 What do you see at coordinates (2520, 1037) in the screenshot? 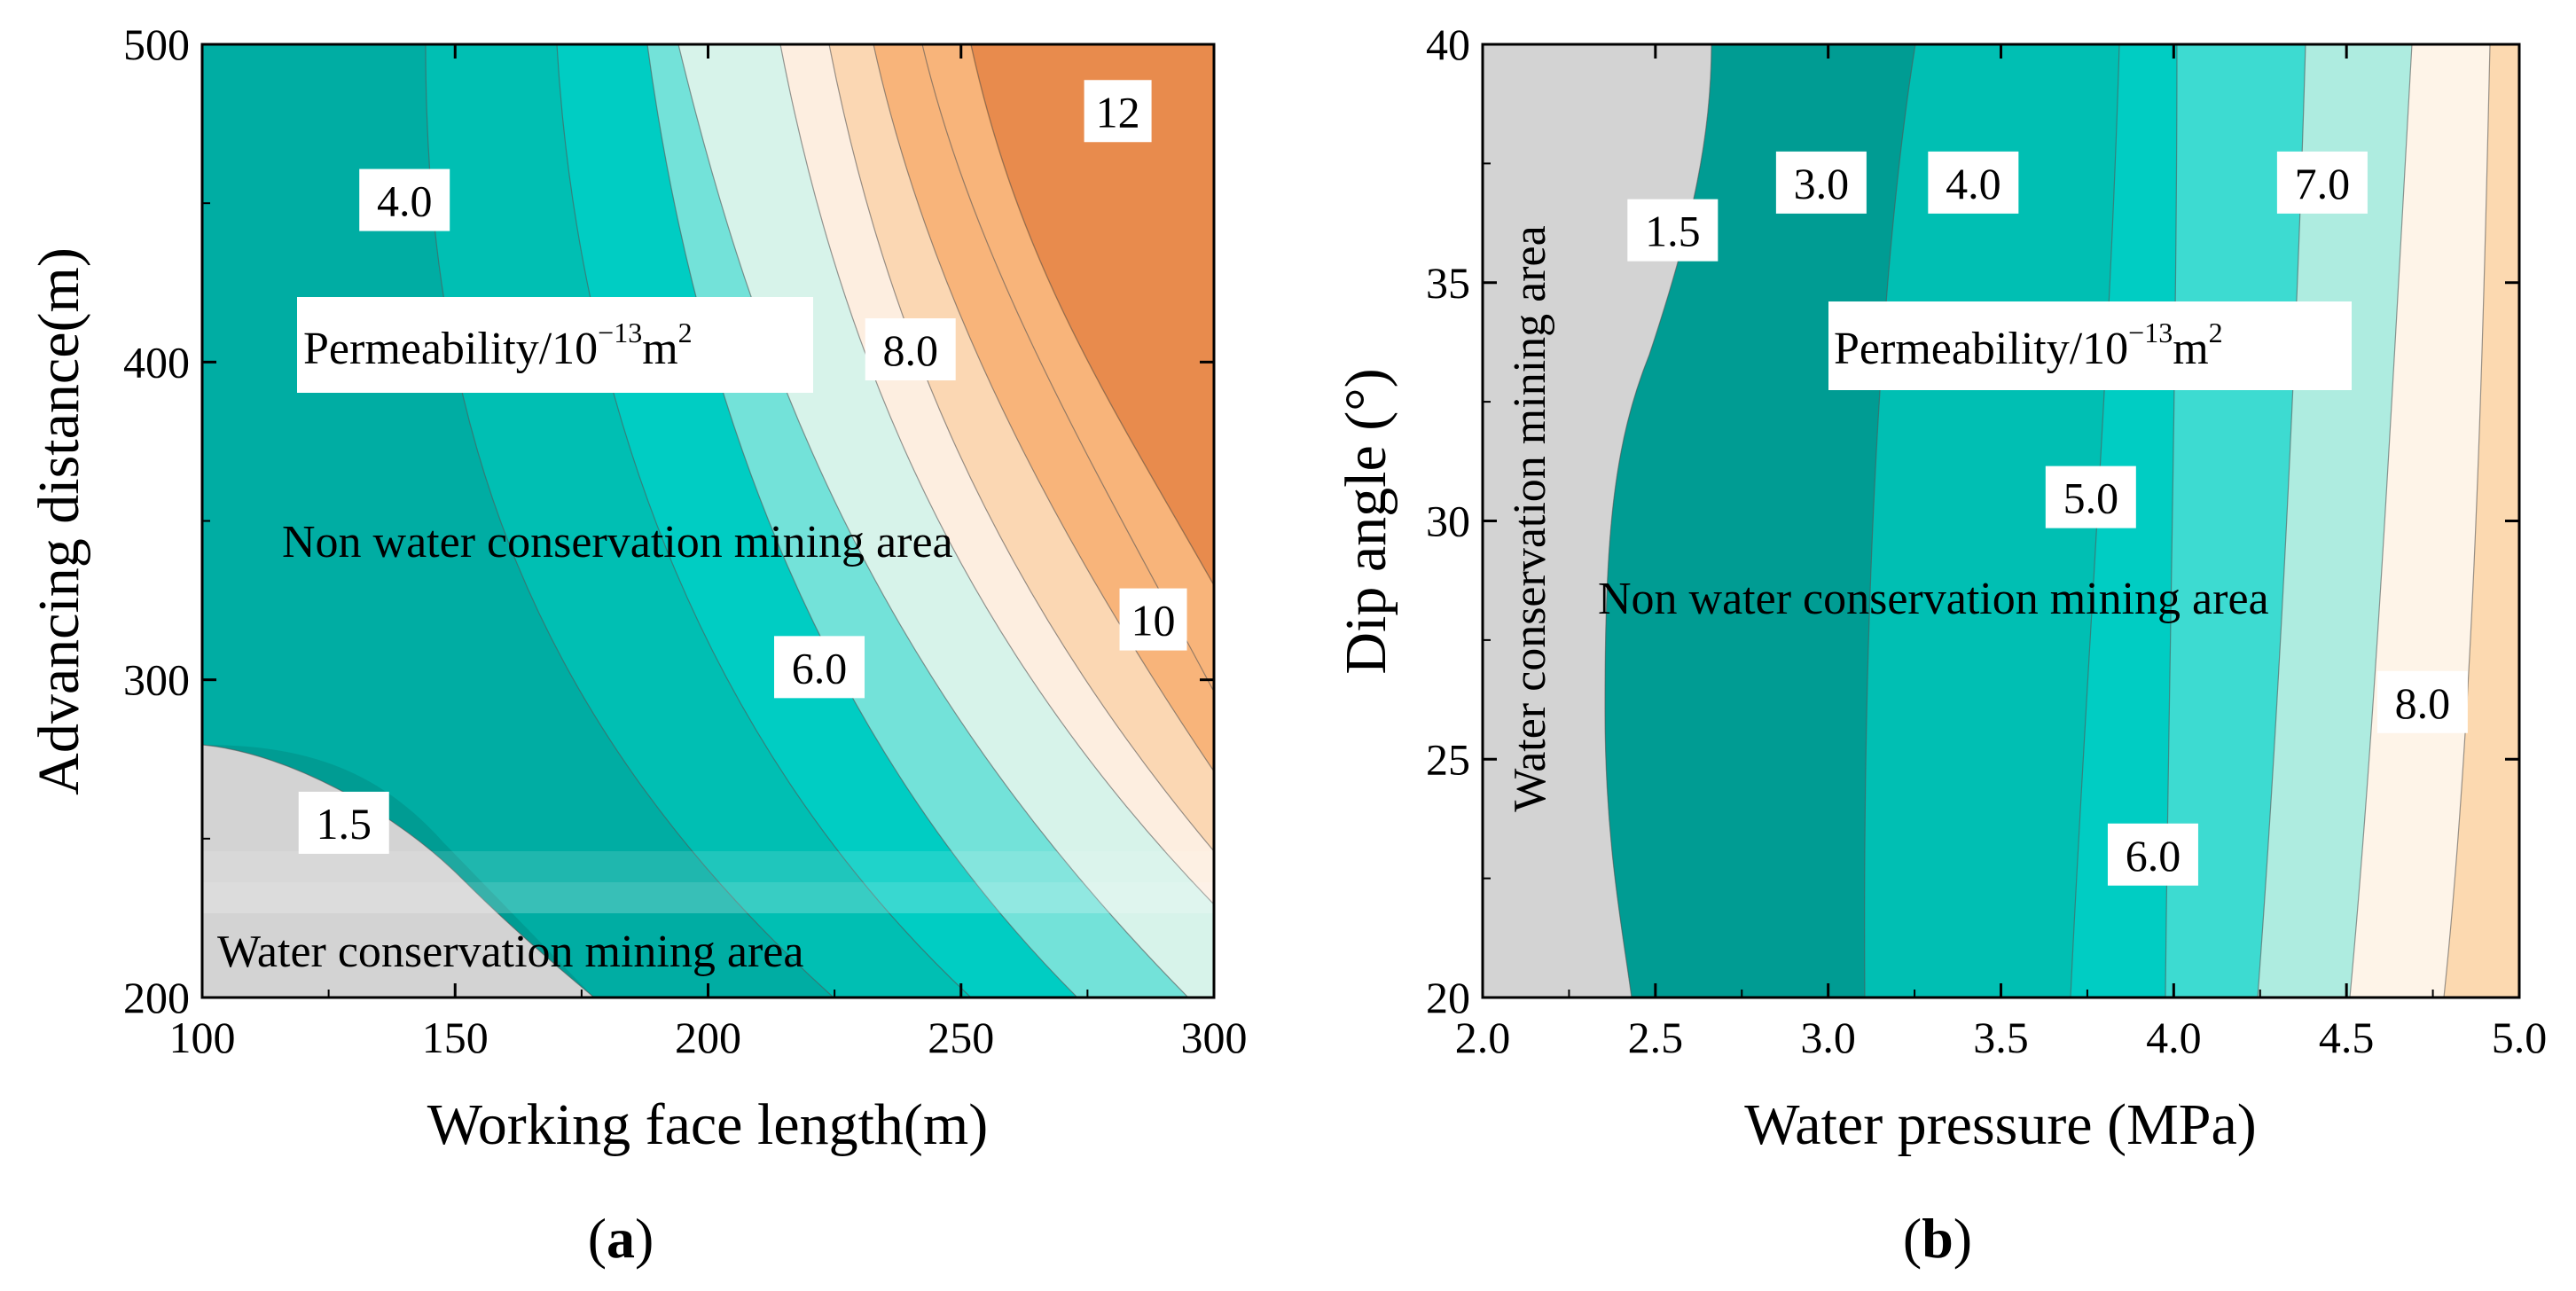
I see `x-tick-label: 5.0` at bounding box center [2520, 1037].